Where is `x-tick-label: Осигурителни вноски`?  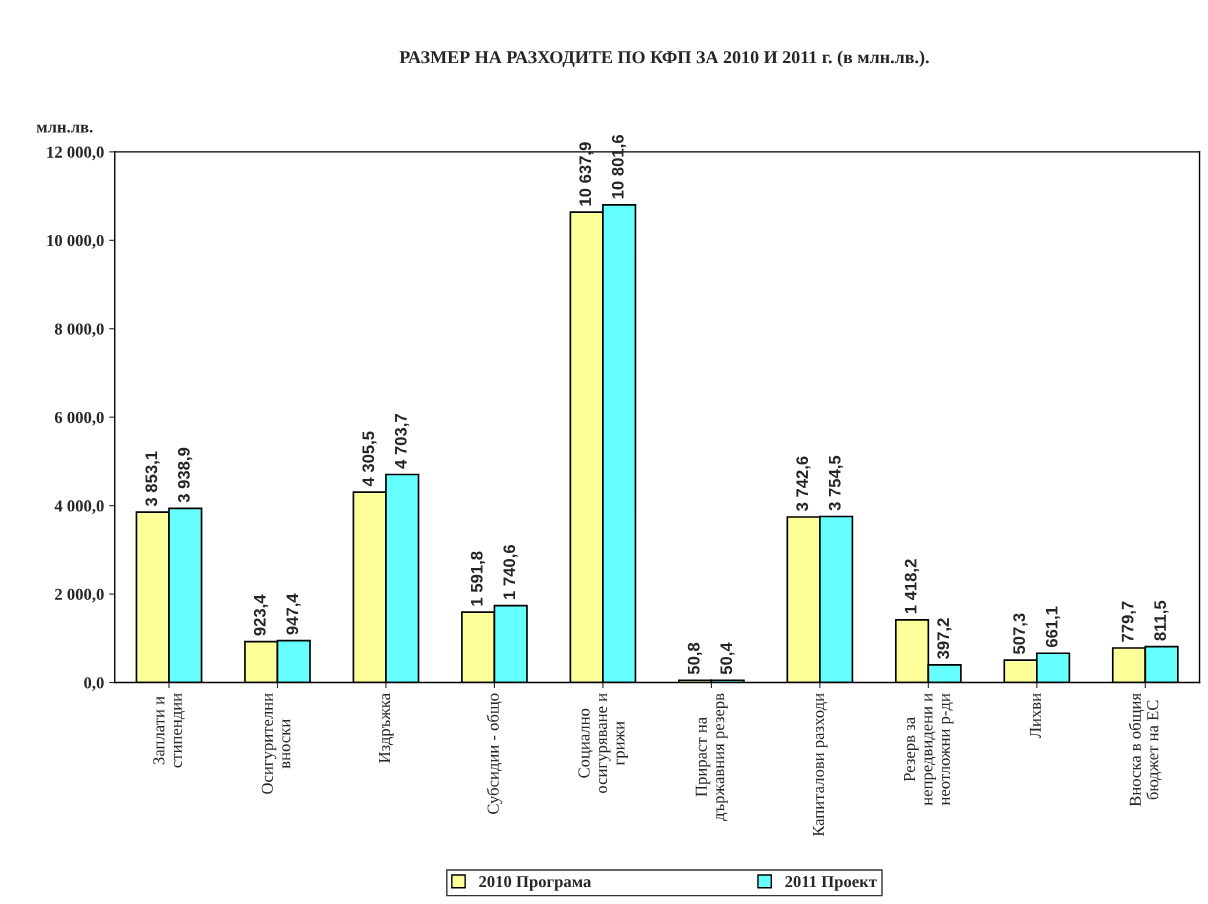 x-tick-label: Осигурителни вноски is located at coordinates (276, 743).